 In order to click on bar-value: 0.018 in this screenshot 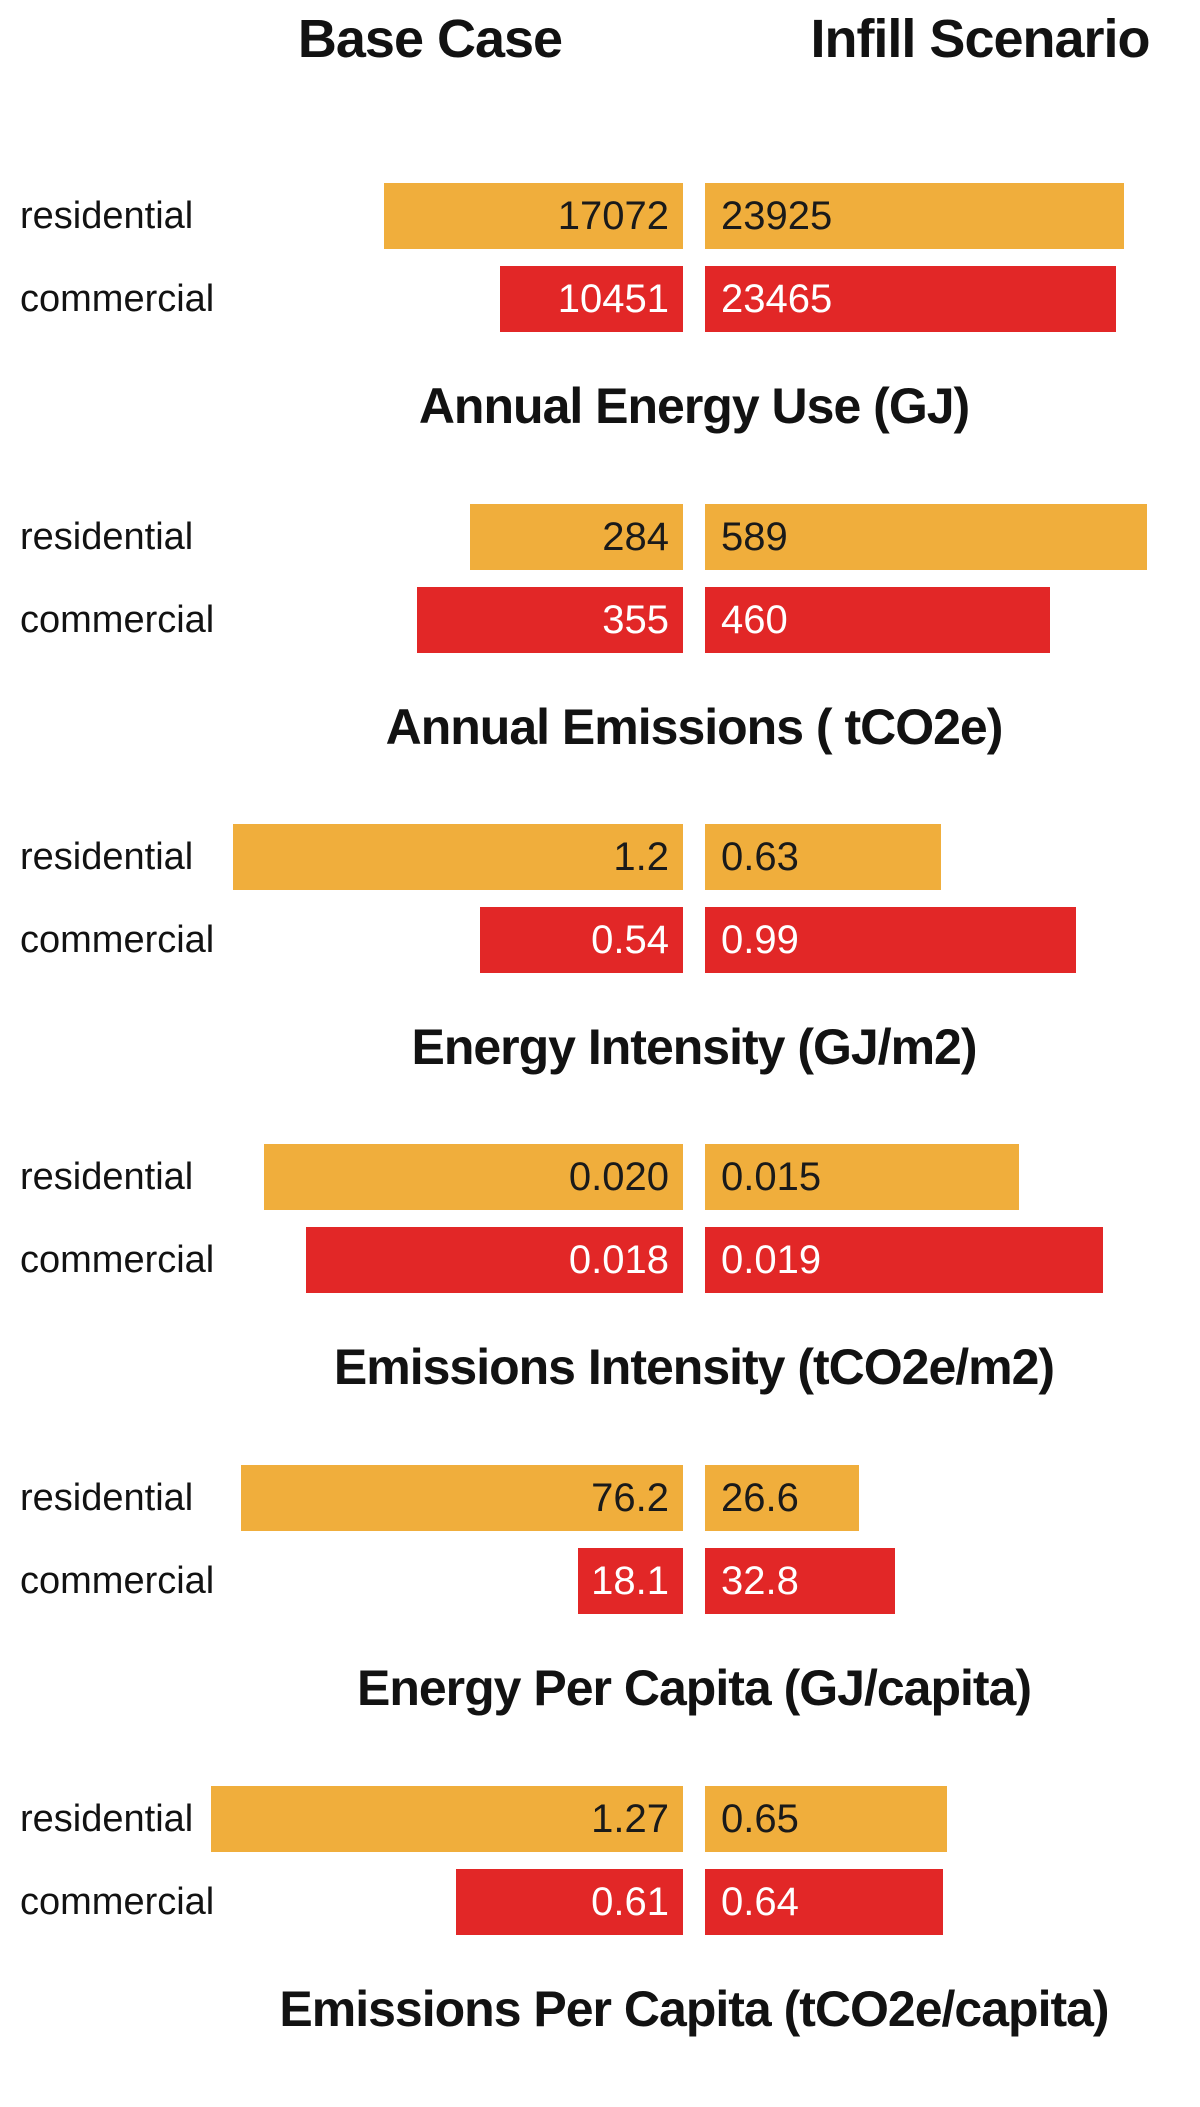, I will do `click(618, 1259)`.